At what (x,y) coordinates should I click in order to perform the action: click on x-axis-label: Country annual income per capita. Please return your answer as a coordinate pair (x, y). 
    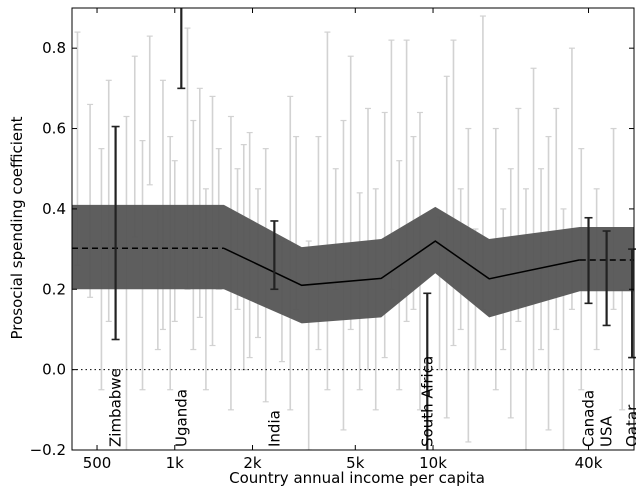
    Looking at the image, I should click on (357, 478).